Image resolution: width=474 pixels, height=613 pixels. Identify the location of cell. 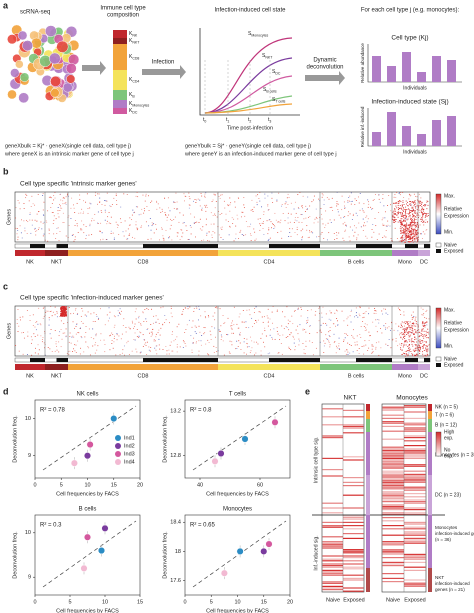
(24, 98).